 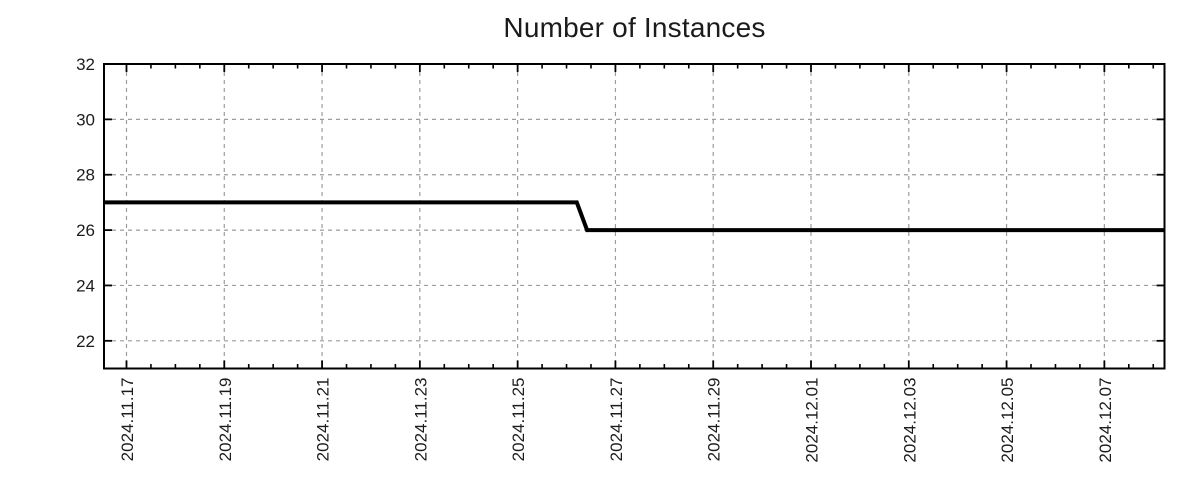 What do you see at coordinates (85, 175) in the screenshot?
I see `y-tick-label: 28` at bounding box center [85, 175].